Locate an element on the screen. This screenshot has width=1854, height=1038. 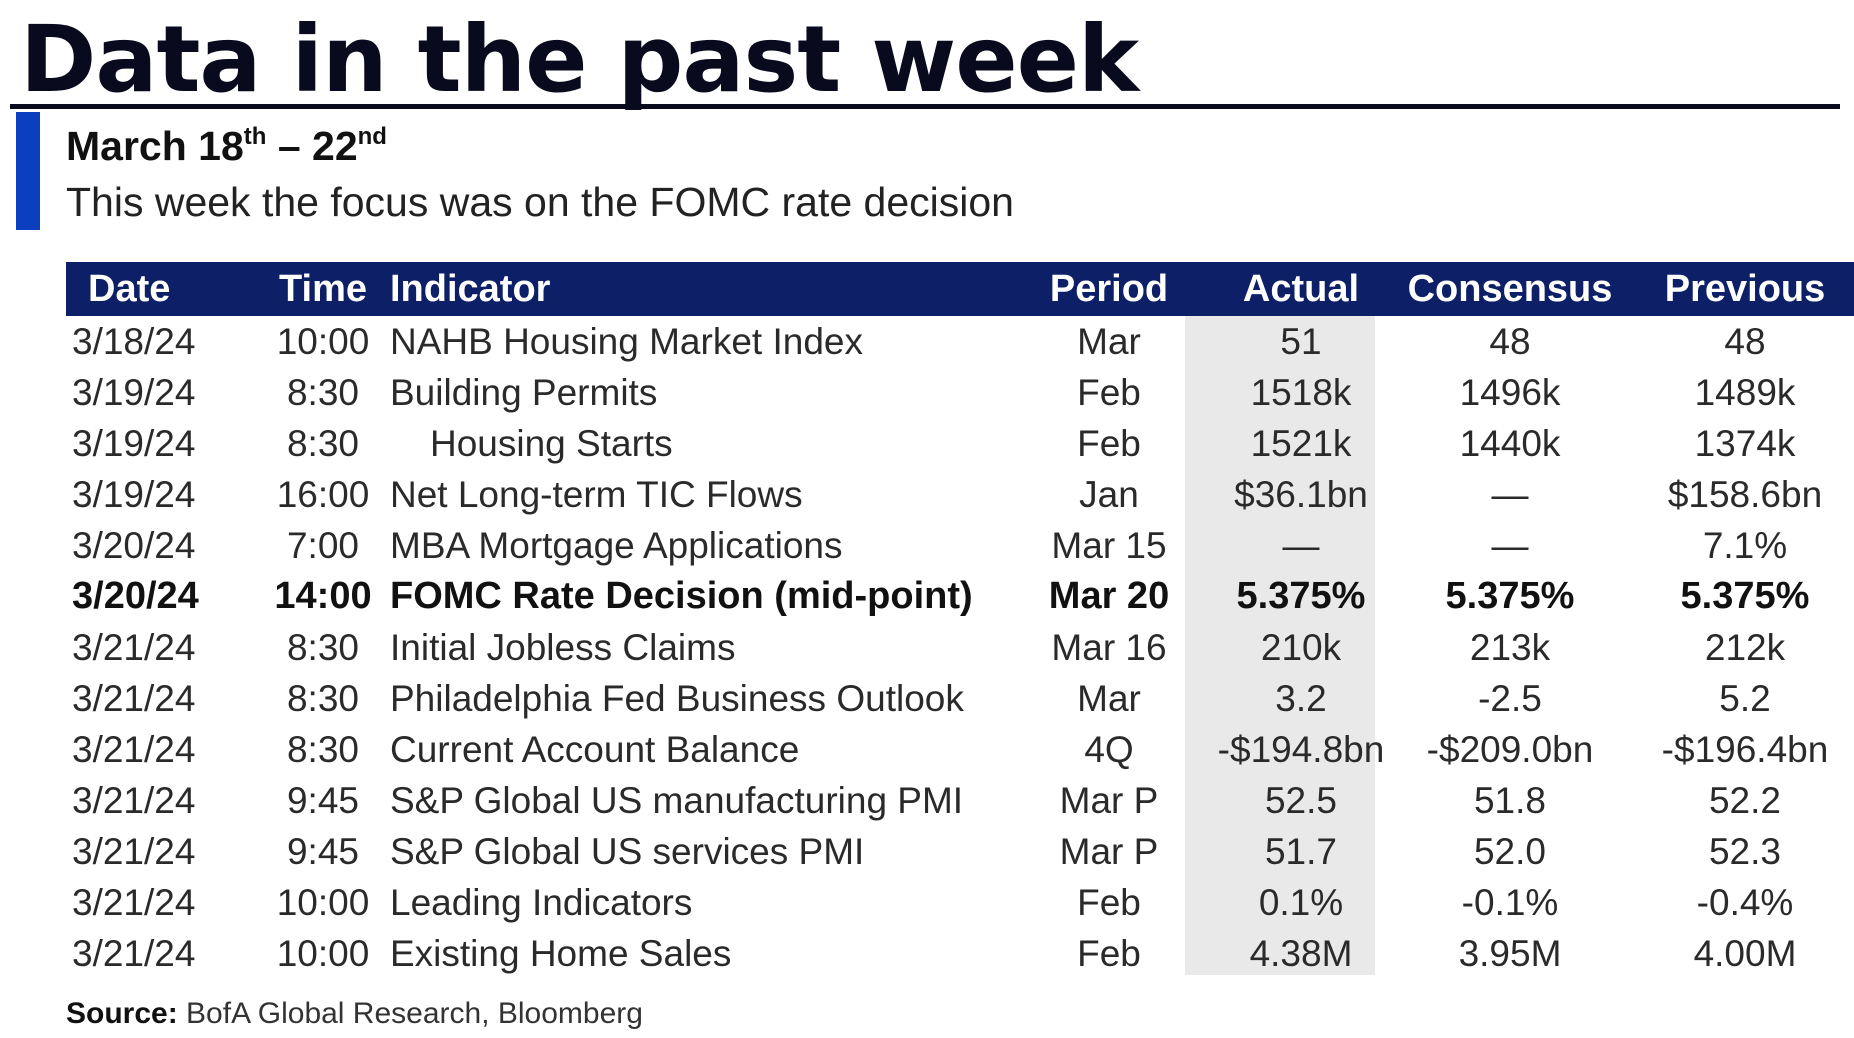
cell-previous: 5.375% is located at coordinates (1745, 596).